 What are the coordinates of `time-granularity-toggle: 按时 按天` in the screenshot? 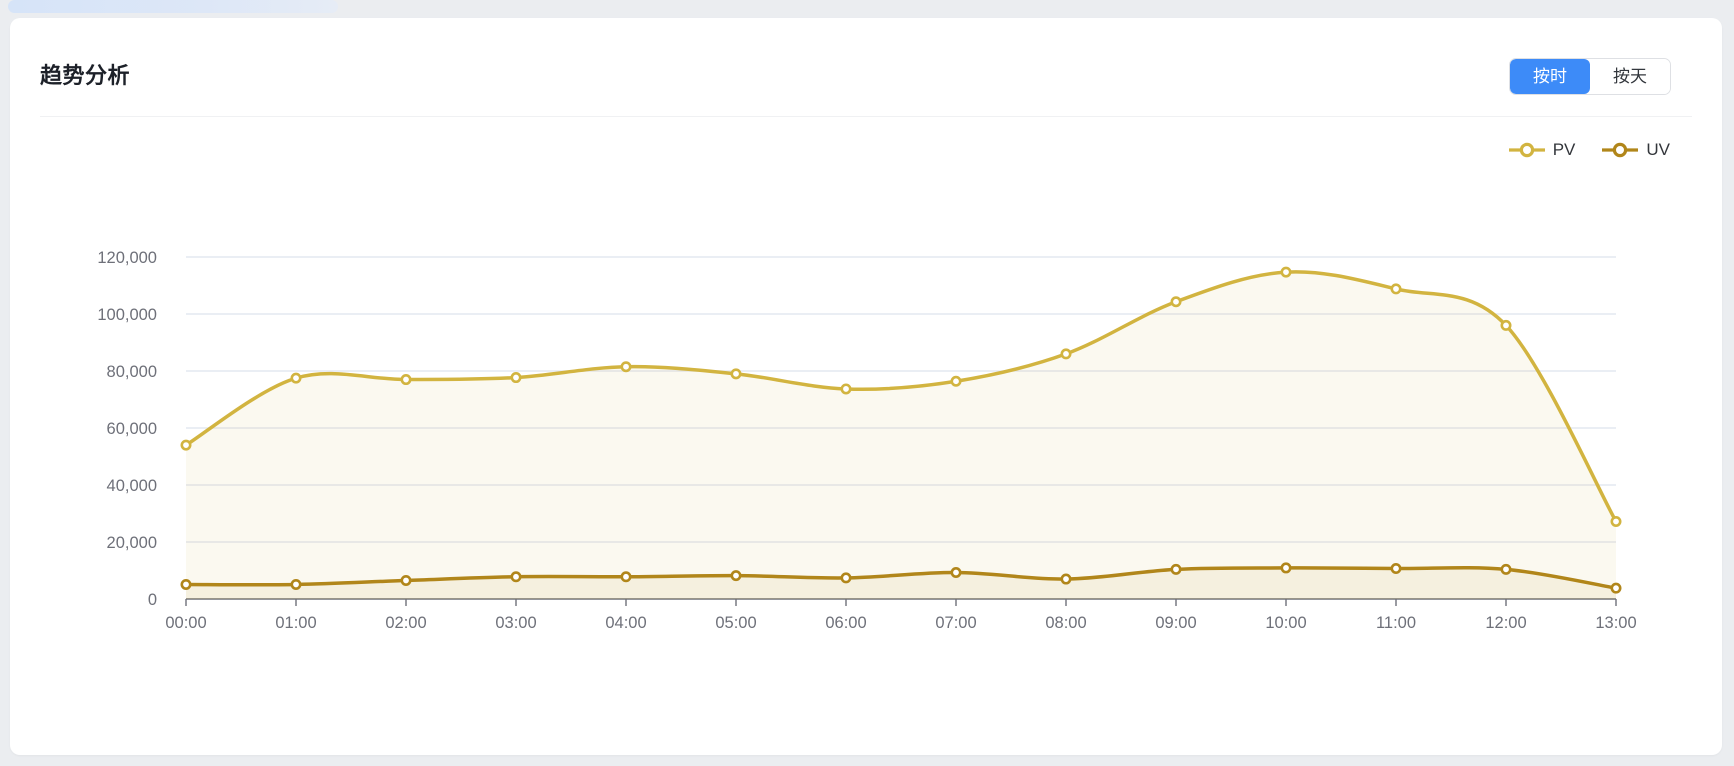 It's located at (1590, 76).